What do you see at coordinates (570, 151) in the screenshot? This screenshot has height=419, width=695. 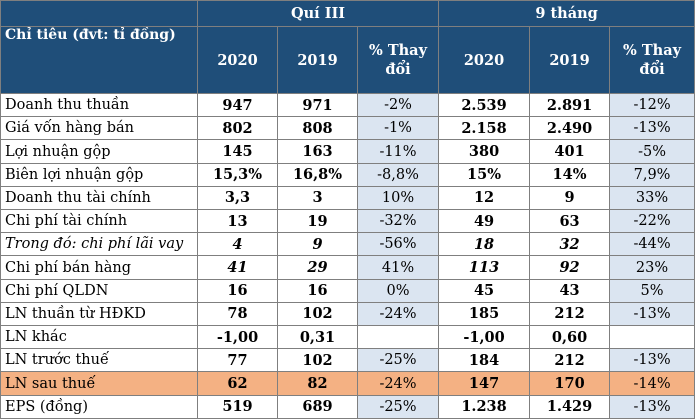 I see `ninemonth-2019-value: 401` at bounding box center [570, 151].